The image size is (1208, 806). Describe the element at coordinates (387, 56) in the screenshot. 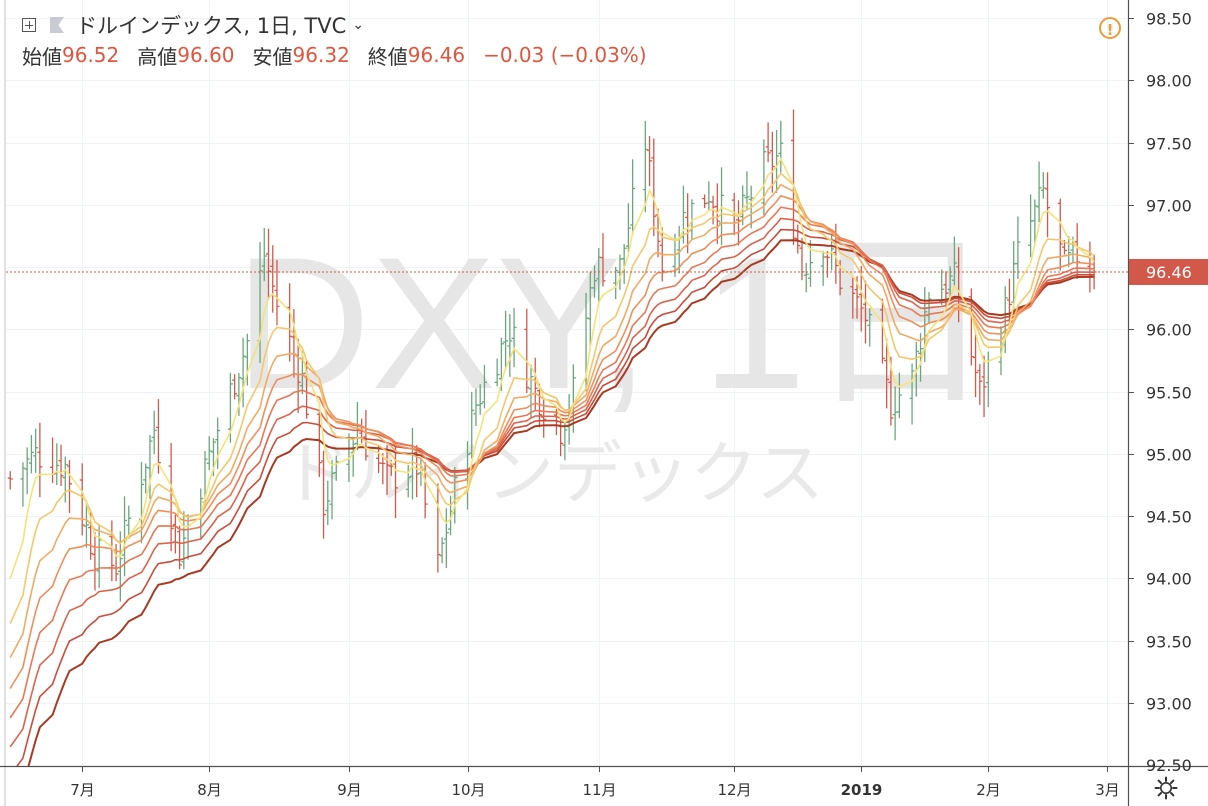

I see `close-label: 終値` at that location.